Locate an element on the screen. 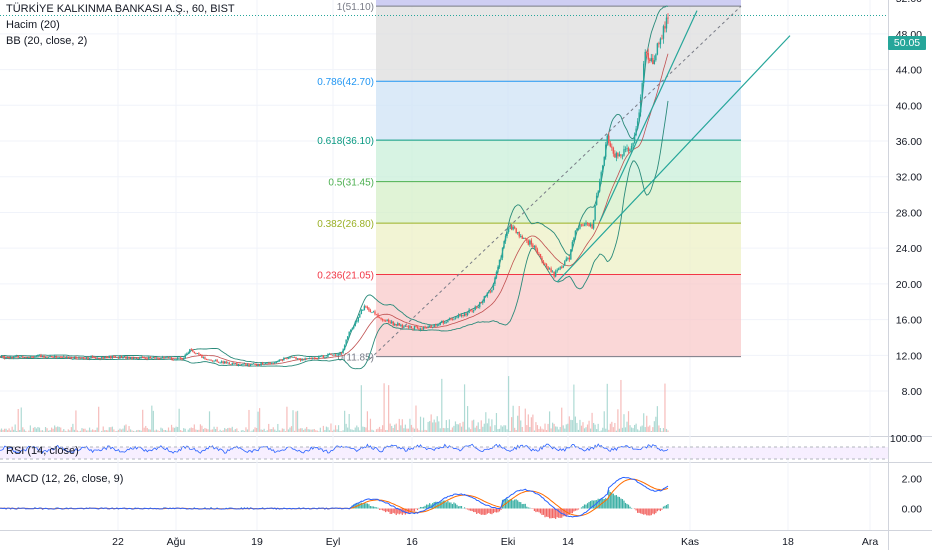 This screenshot has height=550, width=932. fib-level-label: 0.618(36.10) is located at coordinates (345, 141).